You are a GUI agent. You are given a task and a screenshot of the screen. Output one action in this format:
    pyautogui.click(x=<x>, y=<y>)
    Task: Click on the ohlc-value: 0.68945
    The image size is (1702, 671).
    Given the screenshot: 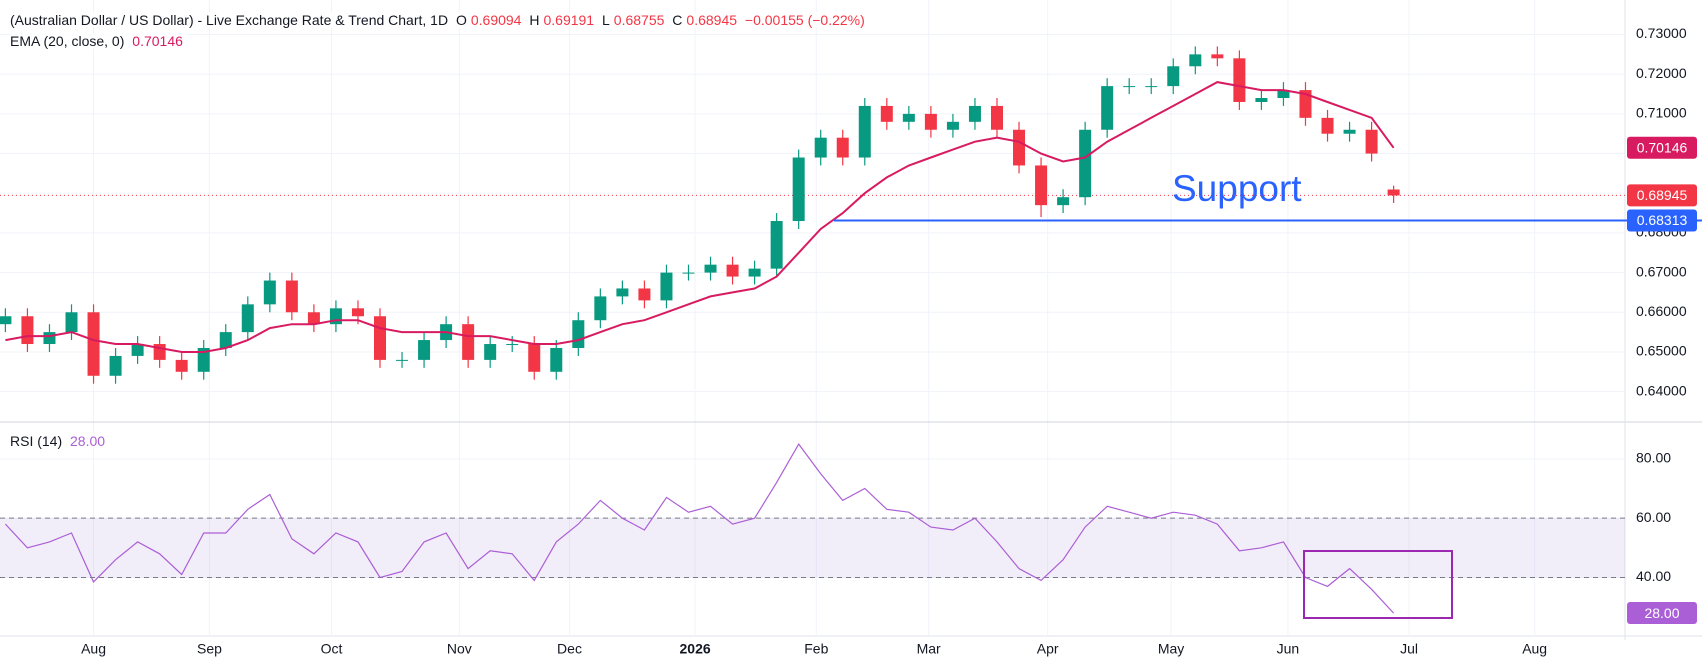 What is the action you would take?
    pyautogui.click(x=712, y=20)
    